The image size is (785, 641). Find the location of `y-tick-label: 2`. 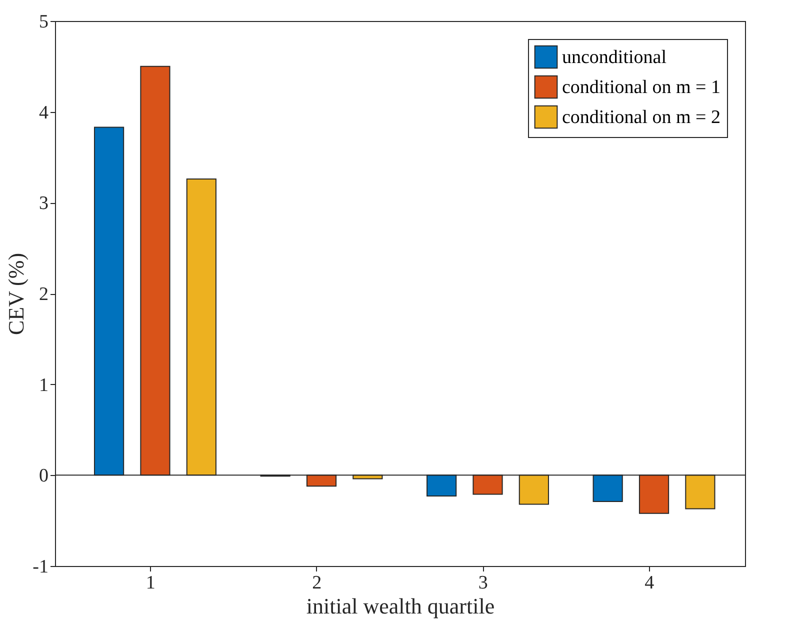

y-tick-label: 2 is located at coordinates (43, 294).